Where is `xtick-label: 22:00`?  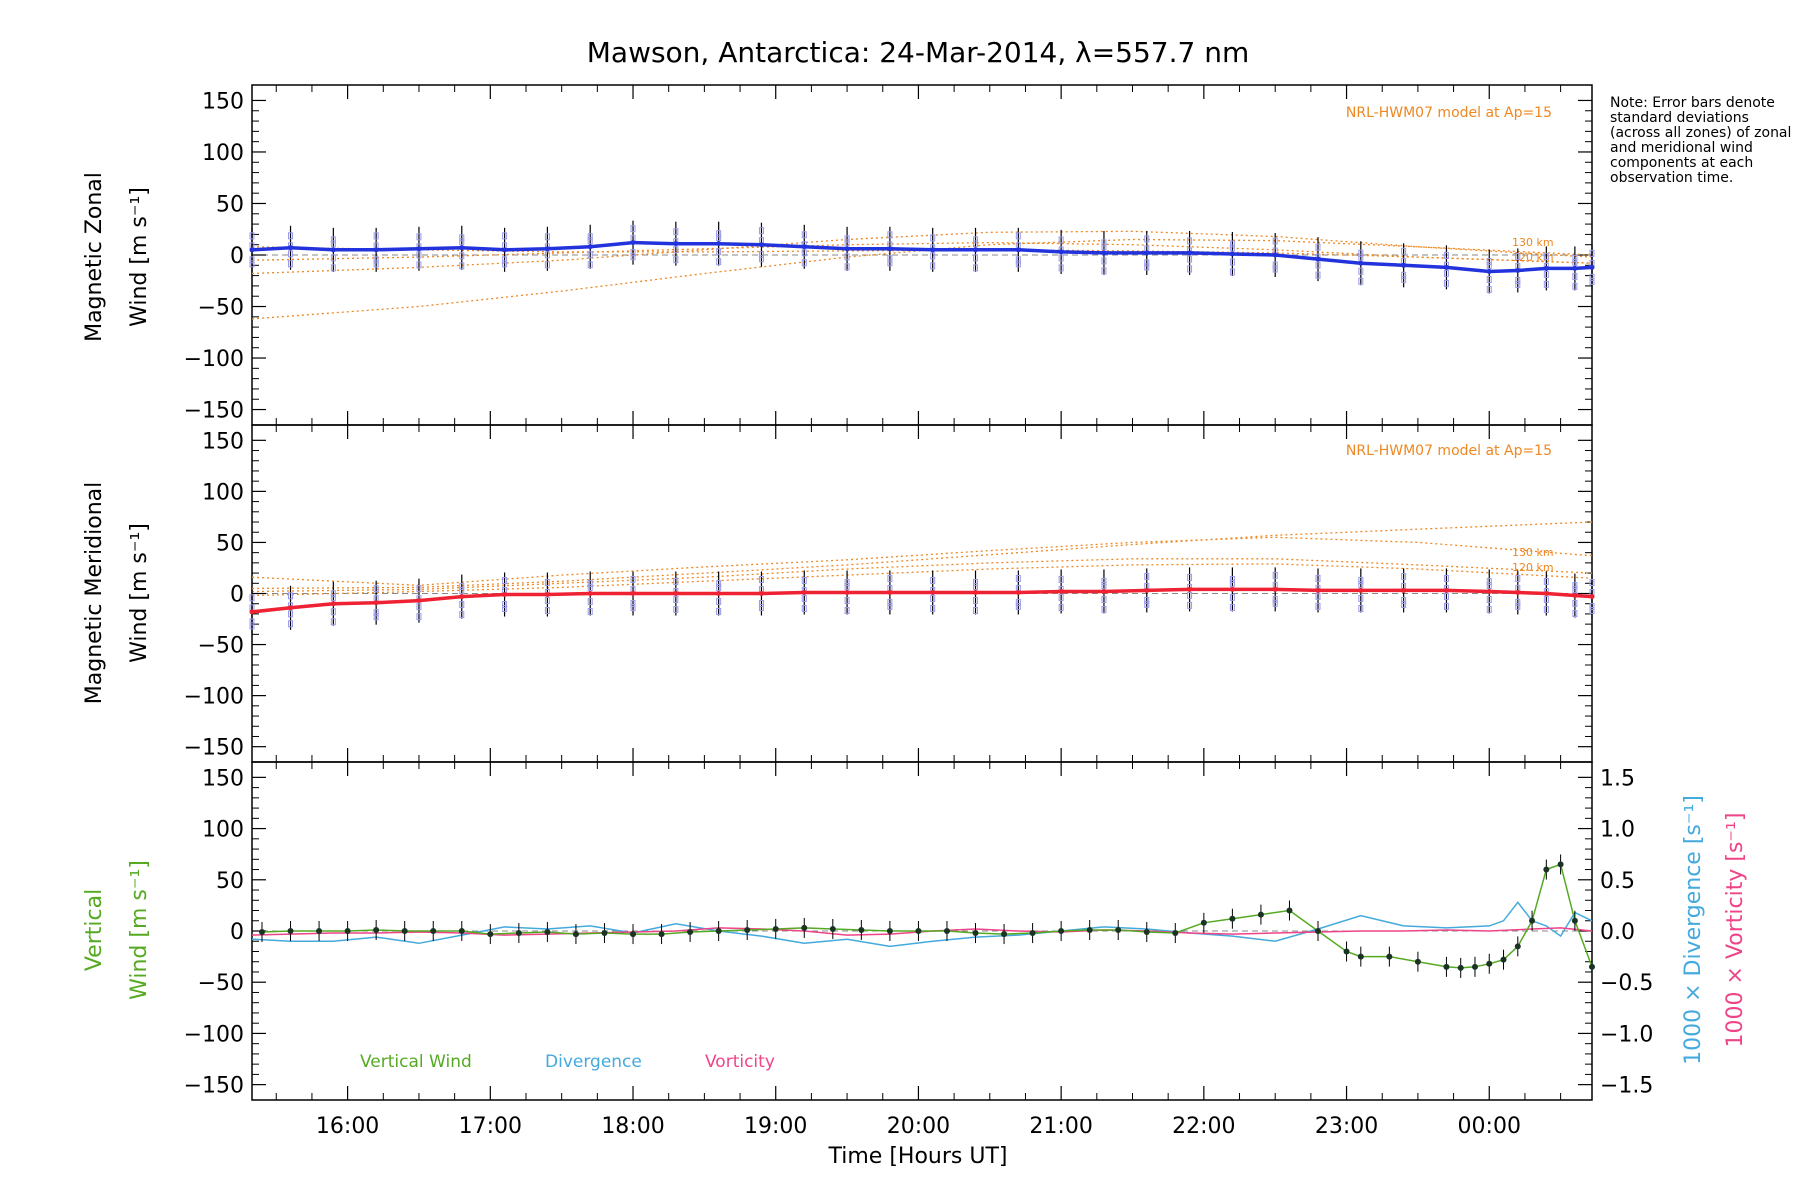 xtick-label: 22:00 is located at coordinates (1203, 1126).